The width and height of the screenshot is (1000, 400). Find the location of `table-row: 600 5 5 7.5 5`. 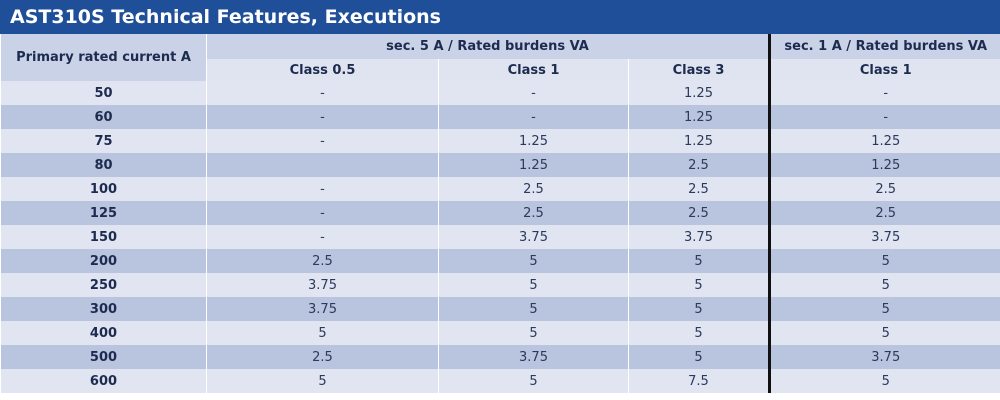

table-row: 600 5 5 7.5 5 is located at coordinates (500, 381).